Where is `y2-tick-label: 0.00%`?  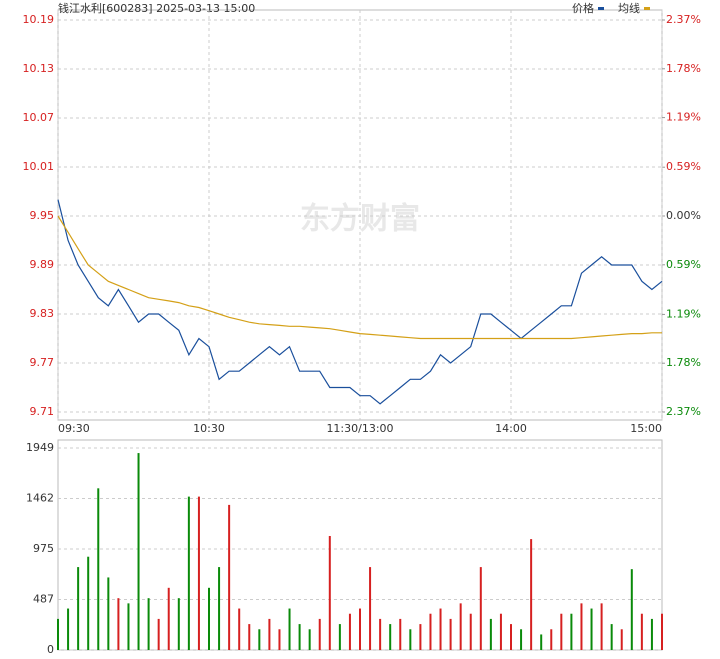 y2-tick-label: 0.00% is located at coordinates (683, 215).